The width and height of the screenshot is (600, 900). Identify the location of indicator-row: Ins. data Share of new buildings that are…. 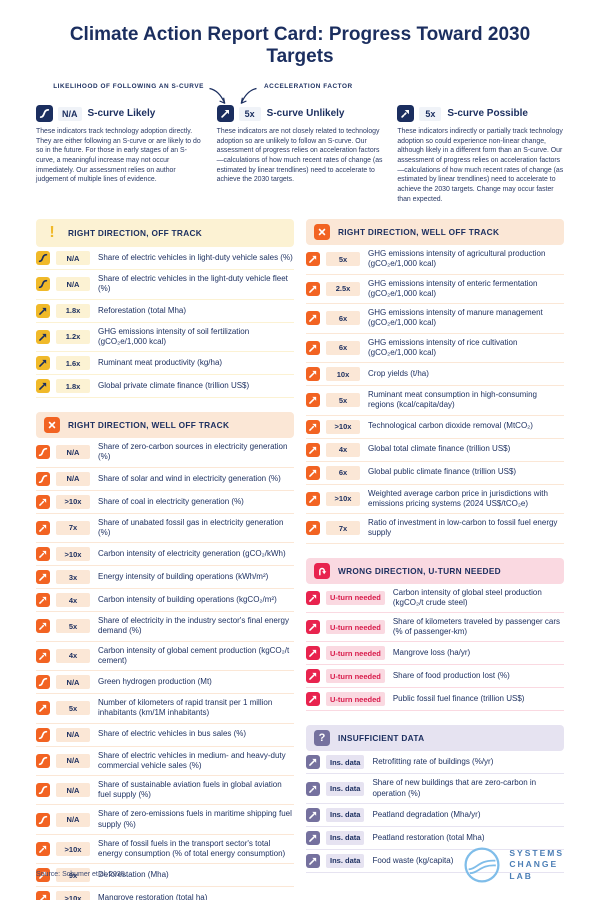
(435, 789).